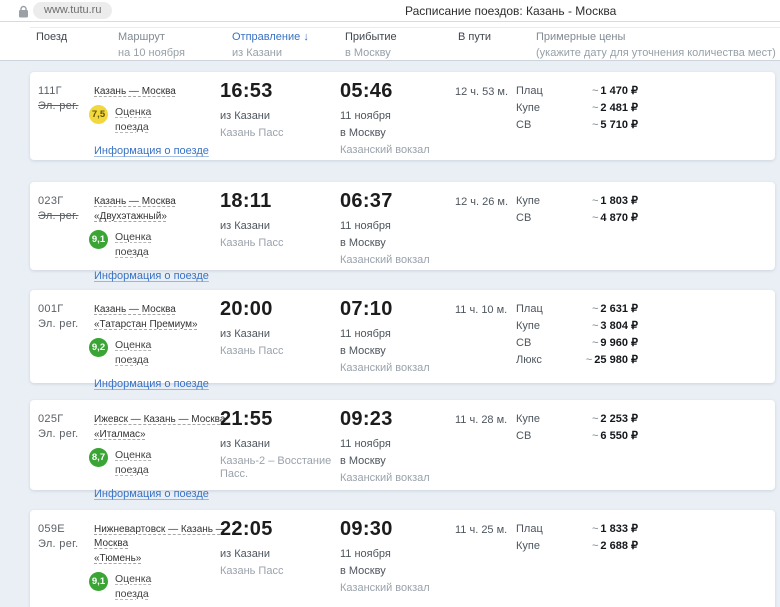 Image resolution: width=780 pixels, height=607 pixels. Describe the element at coordinates (246, 419) in the screenshot. I see `departure-time: 21:55` at that location.